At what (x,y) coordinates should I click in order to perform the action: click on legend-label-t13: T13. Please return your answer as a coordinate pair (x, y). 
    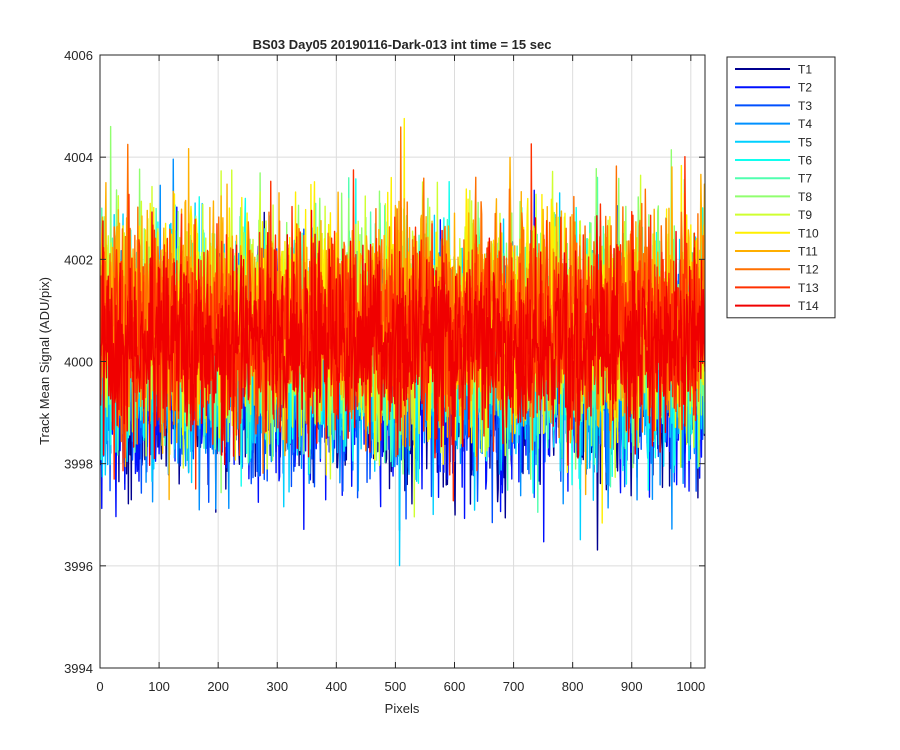
    Looking at the image, I should click on (808, 288).